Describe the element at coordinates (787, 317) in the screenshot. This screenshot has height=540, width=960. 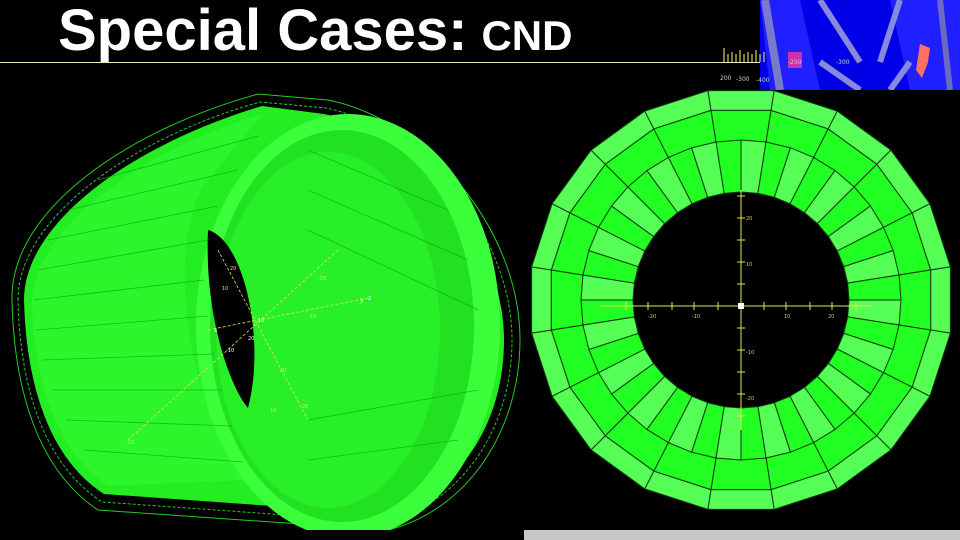
I see `right-hlabel-3: 10` at that location.